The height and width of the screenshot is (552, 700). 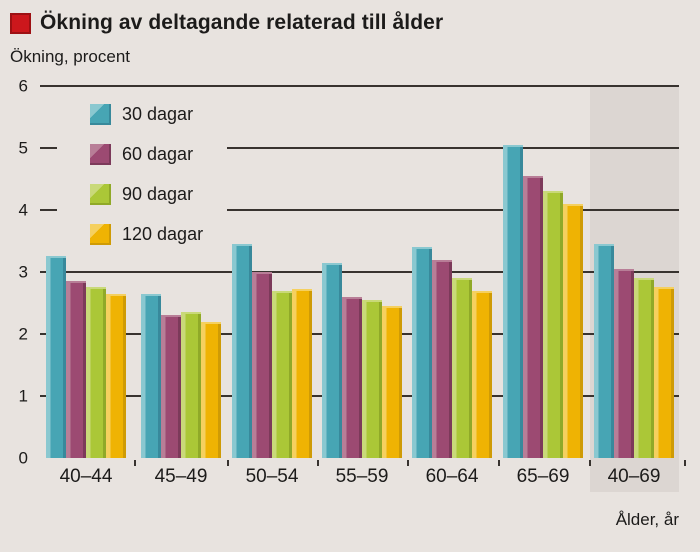 What do you see at coordinates (158, 154) in the screenshot?
I see `legend-label: 60 dagar` at bounding box center [158, 154].